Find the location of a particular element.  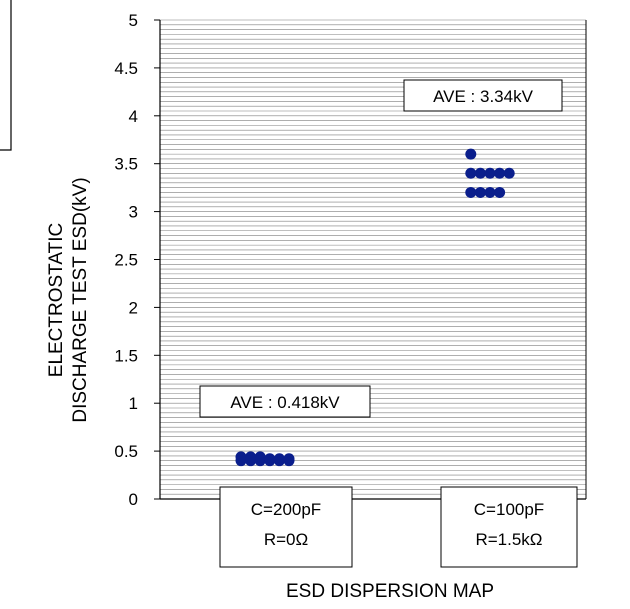

y-tick-label: 2 is located at coordinates (133, 307).